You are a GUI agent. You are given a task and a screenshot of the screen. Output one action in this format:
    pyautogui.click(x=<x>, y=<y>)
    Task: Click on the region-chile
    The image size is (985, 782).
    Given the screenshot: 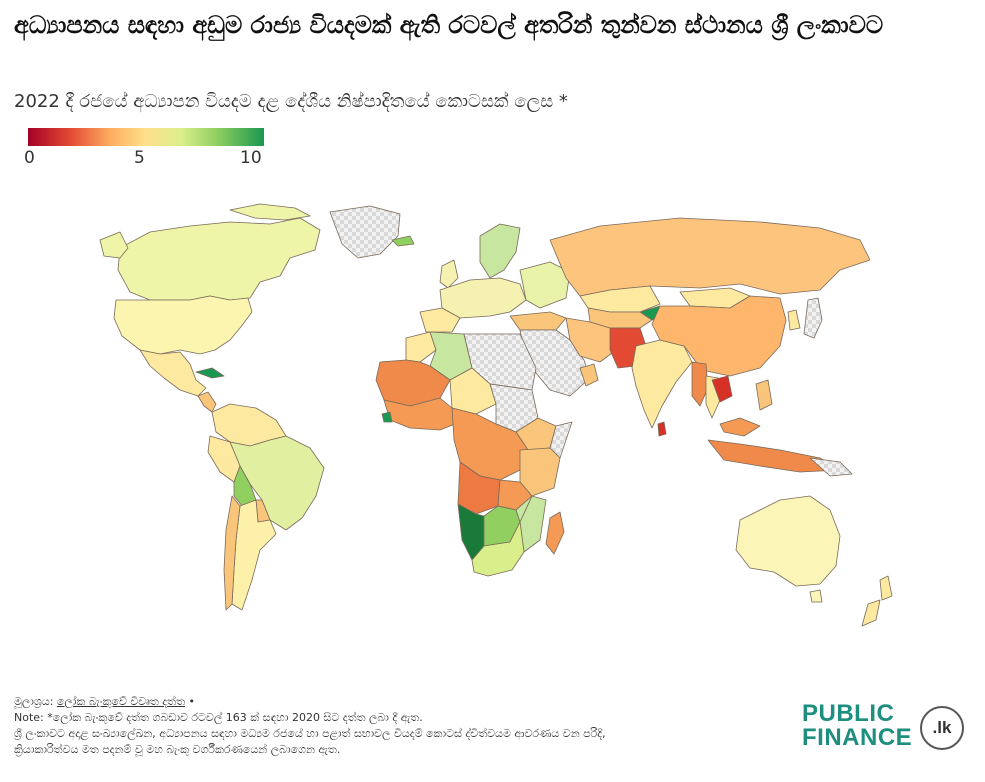 What is the action you would take?
    pyautogui.click(x=232, y=553)
    